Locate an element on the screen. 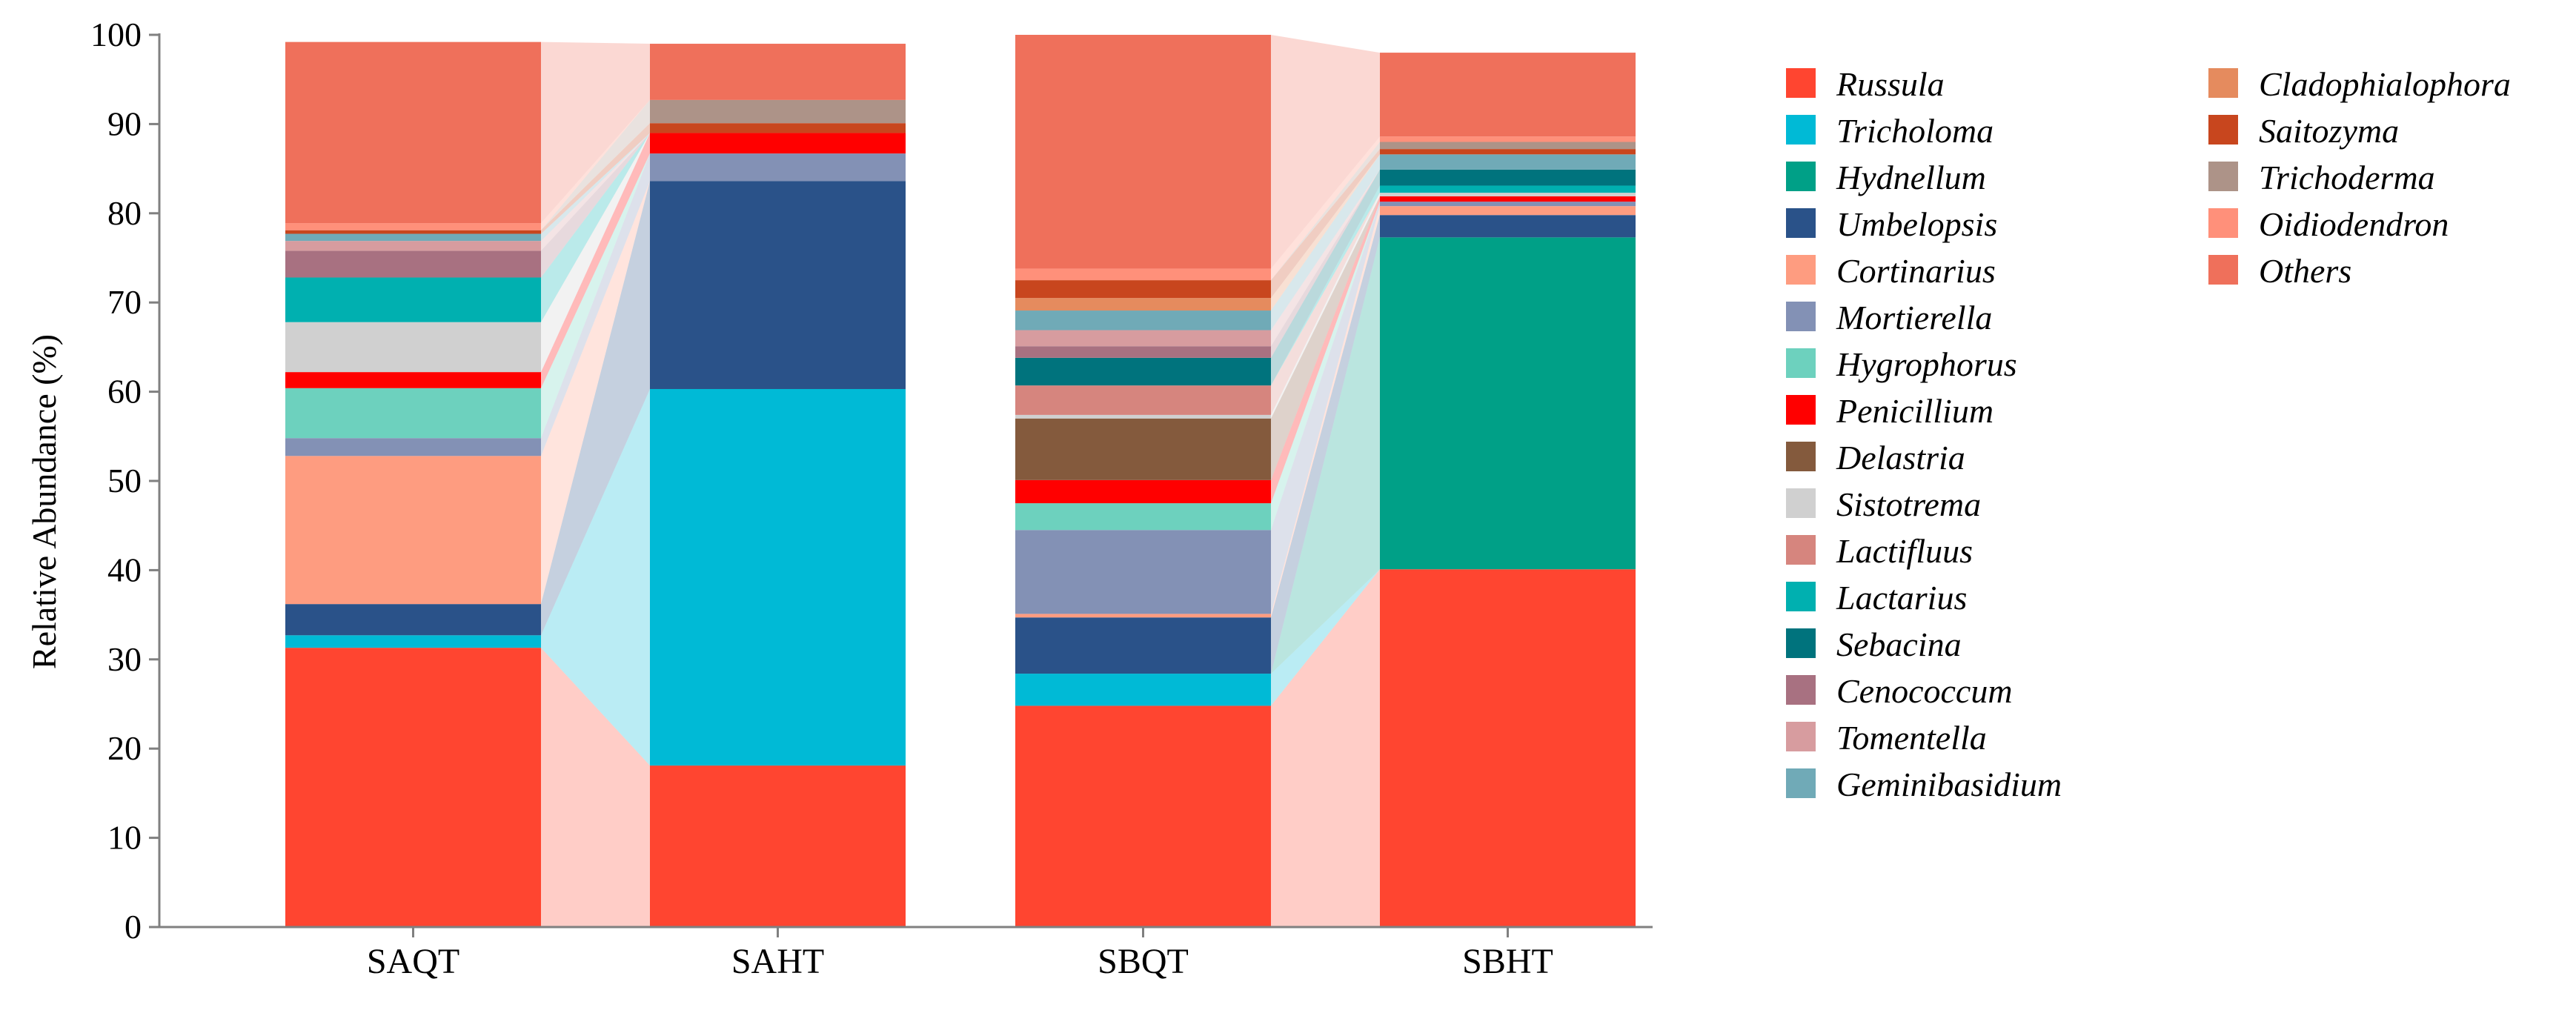 This screenshot has width=2576, height=1013. legend-label-mortierella: Mortierella is located at coordinates (1914, 317).